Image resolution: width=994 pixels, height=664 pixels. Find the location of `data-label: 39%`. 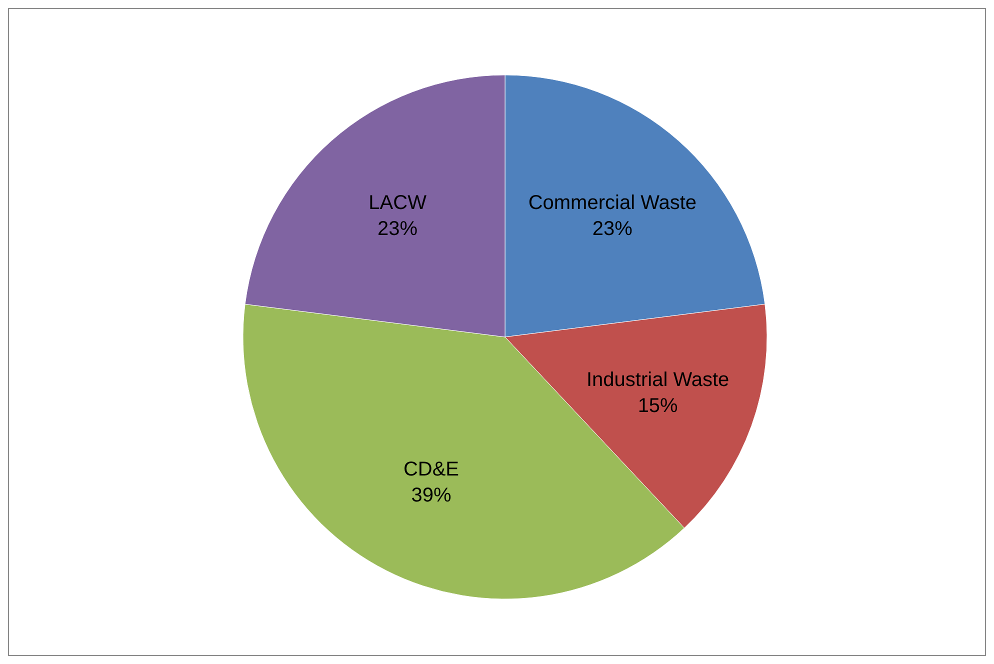

data-label: 39% is located at coordinates (431, 495).